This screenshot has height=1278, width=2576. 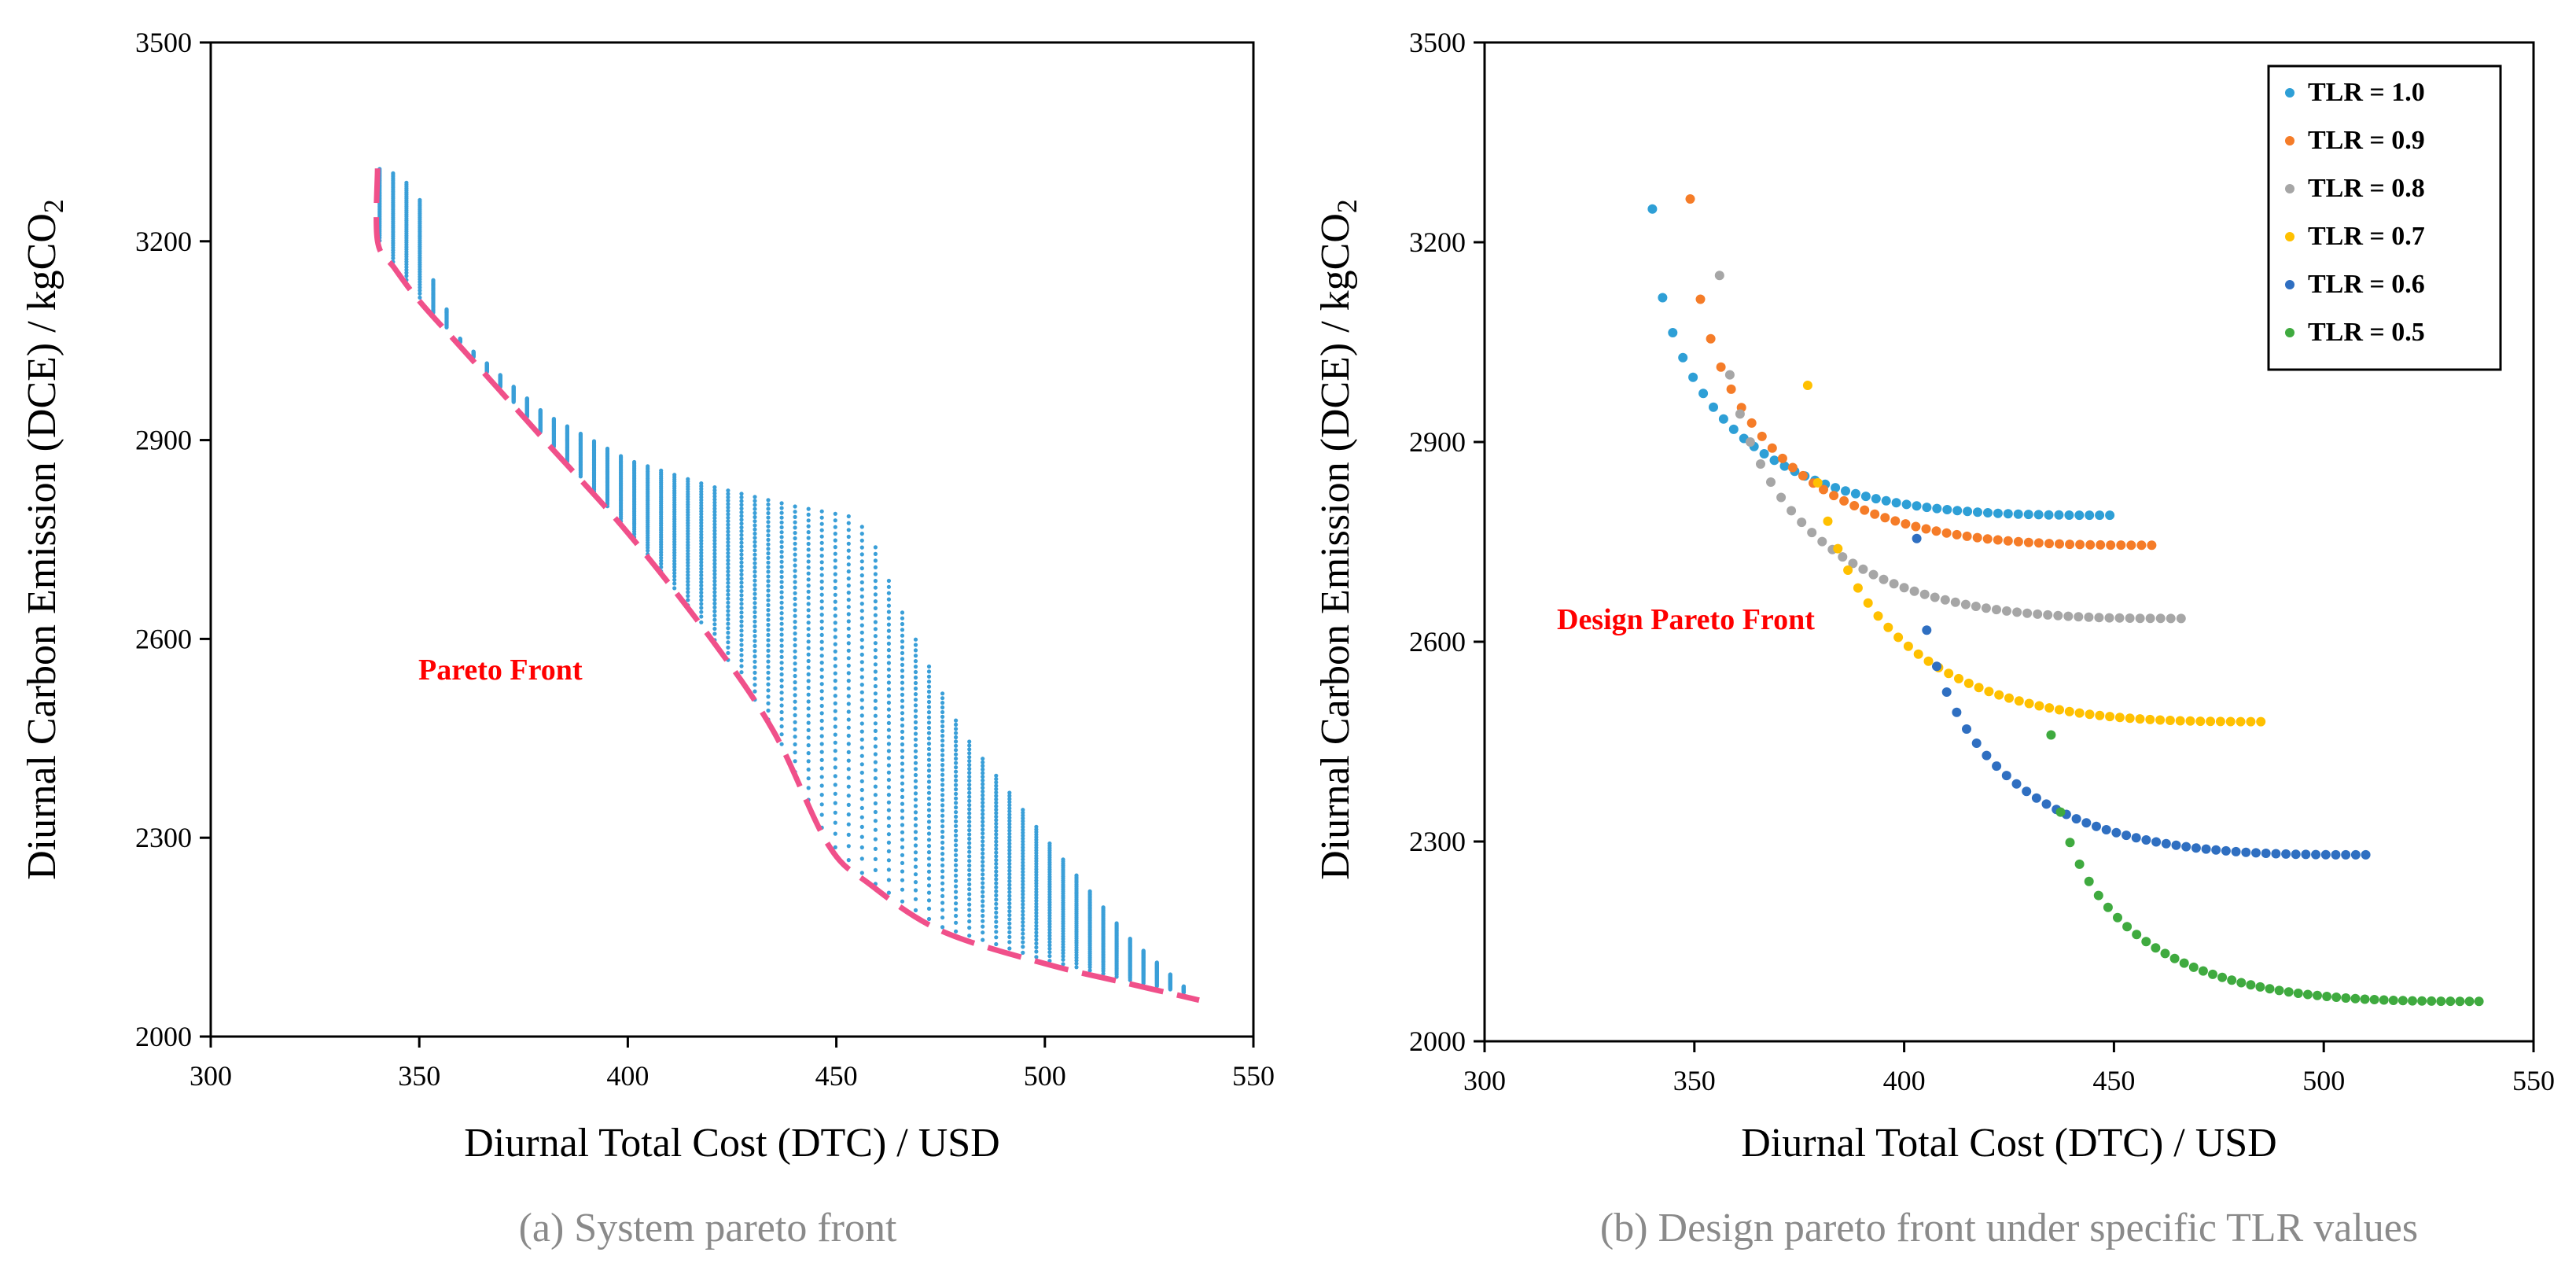 I want to click on legend-label: TLR = 0.5, so click(x=2367, y=332).